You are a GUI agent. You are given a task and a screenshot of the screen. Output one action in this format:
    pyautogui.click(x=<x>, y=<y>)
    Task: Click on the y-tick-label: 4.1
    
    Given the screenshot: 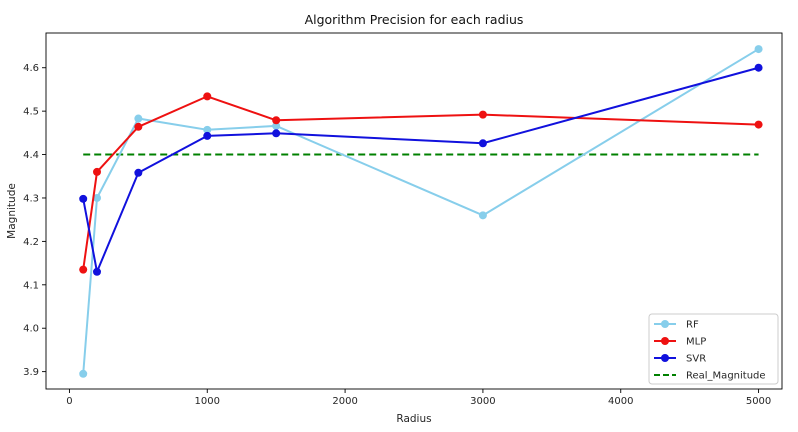 What is the action you would take?
    pyautogui.click(x=31, y=285)
    